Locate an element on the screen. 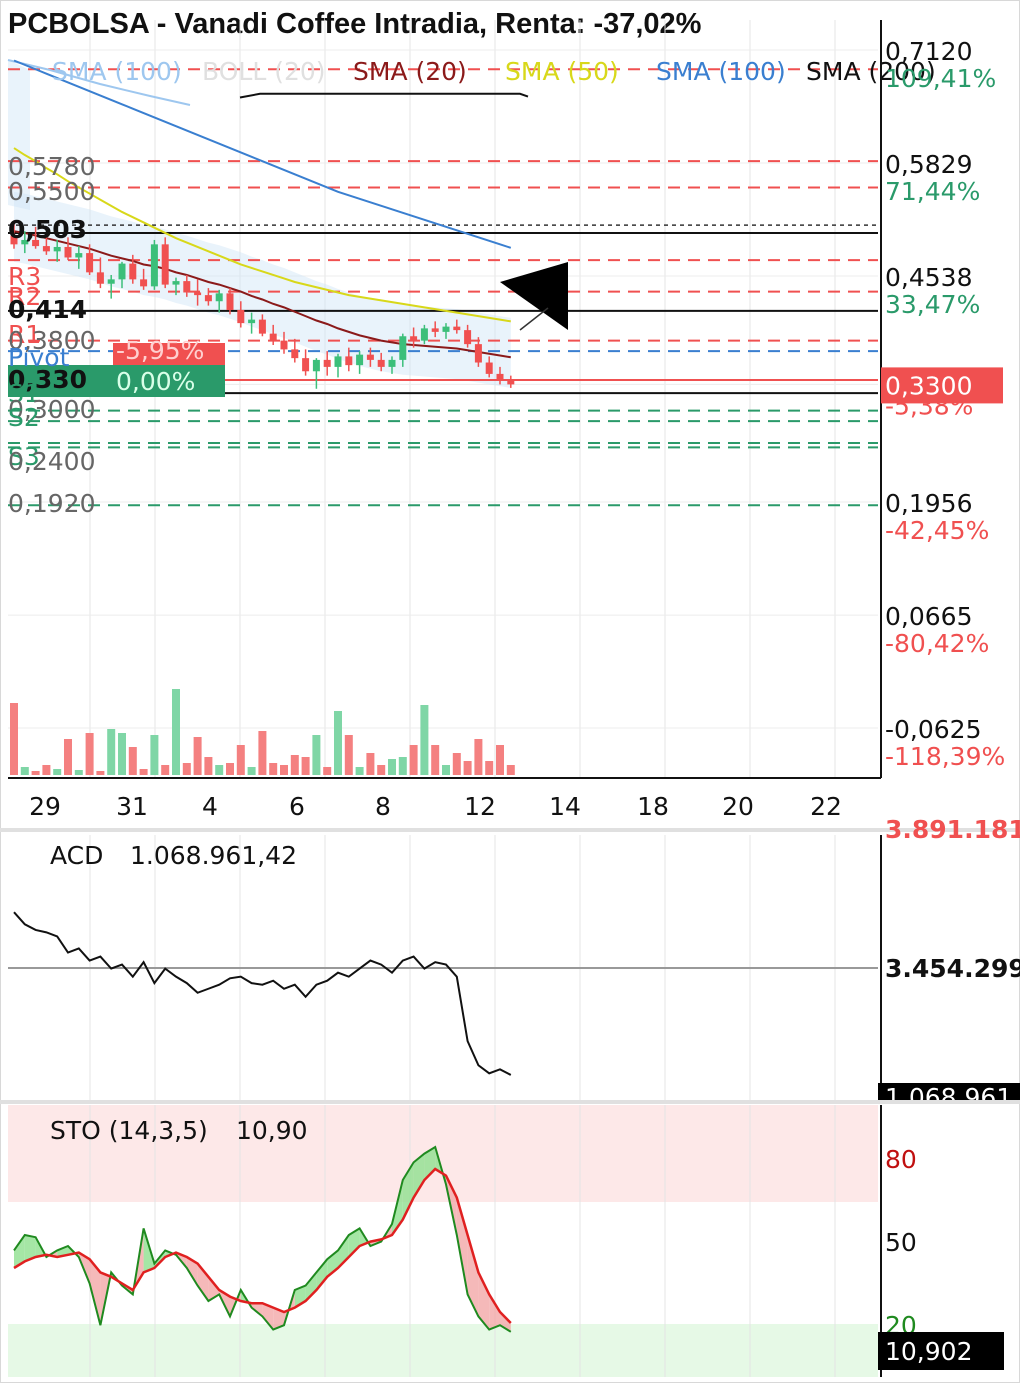 The width and height of the screenshot is (1020, 1383). triangle-drawing is located at coordinates (534, 296).